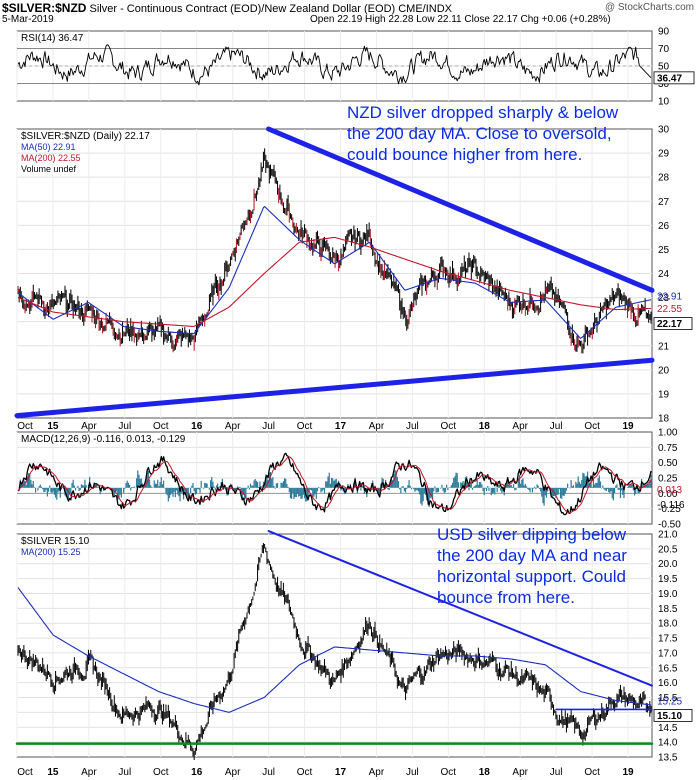  Describe the element at coordinates (334, 650) in the screenshot. I see `ma-line-usd-ma200` at that location.